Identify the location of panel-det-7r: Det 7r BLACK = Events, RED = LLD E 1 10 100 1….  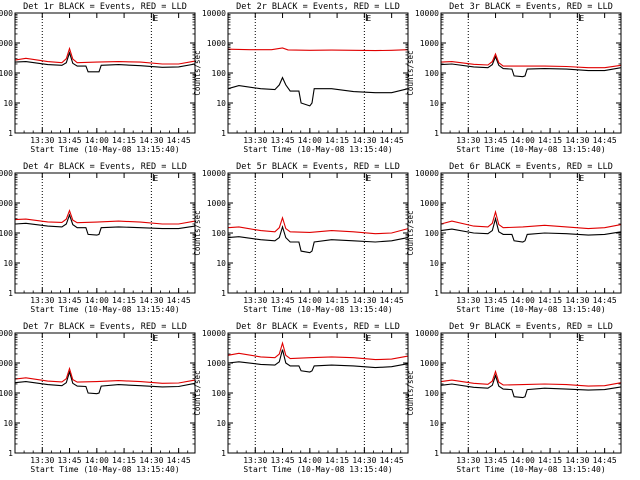
(98, 398).